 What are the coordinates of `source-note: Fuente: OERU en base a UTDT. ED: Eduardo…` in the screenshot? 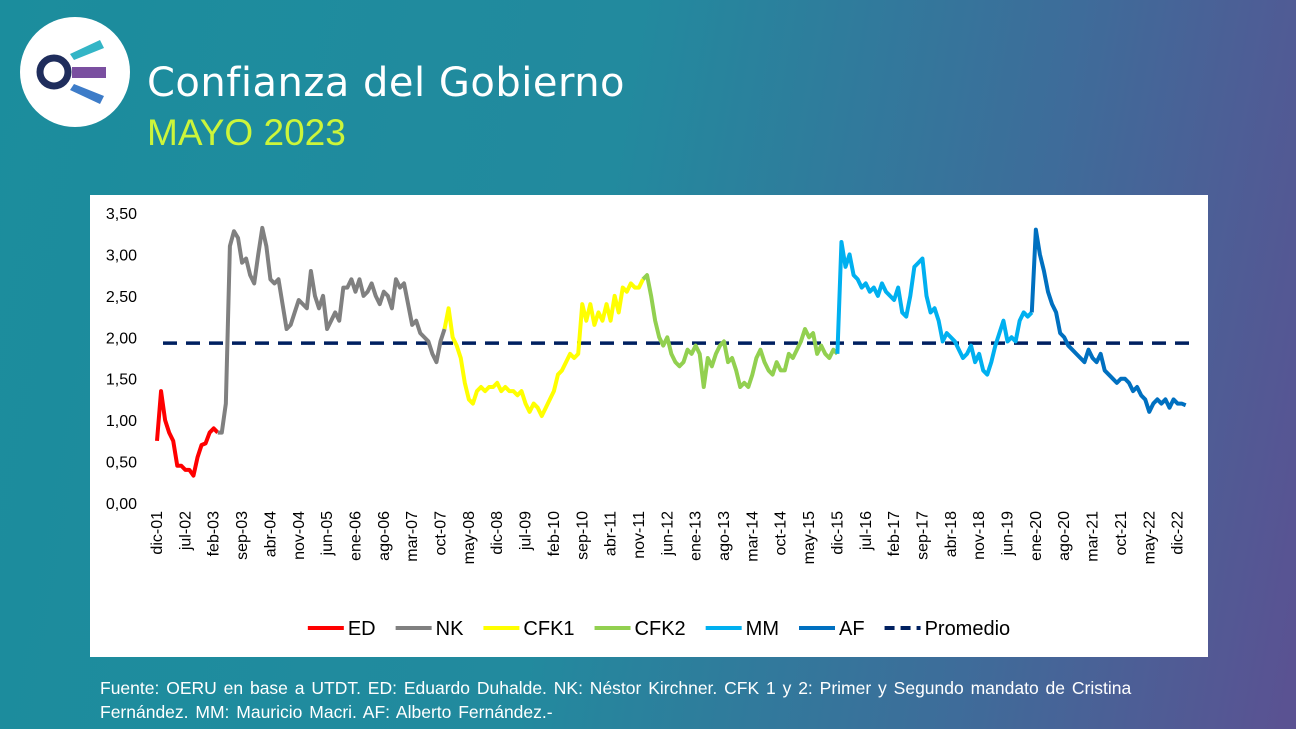 It's located at (616, 700).